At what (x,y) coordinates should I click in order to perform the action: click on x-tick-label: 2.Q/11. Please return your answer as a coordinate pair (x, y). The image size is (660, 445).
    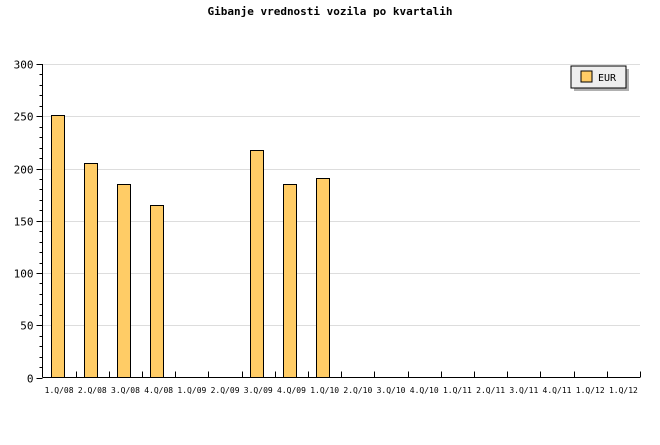
    Looking at the image, I should click on (490, 390).